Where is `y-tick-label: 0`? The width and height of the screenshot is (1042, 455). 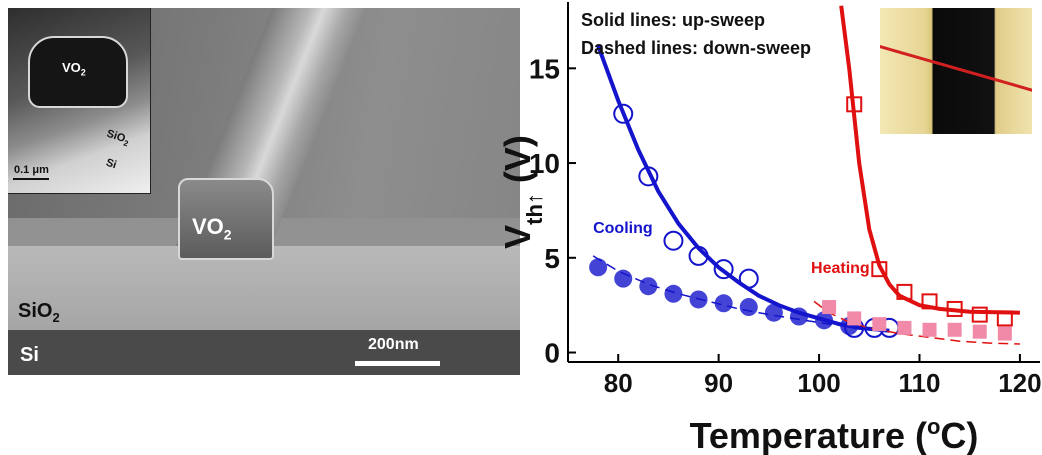
y-tick-label: 0 is located at coordinates (552, 353).